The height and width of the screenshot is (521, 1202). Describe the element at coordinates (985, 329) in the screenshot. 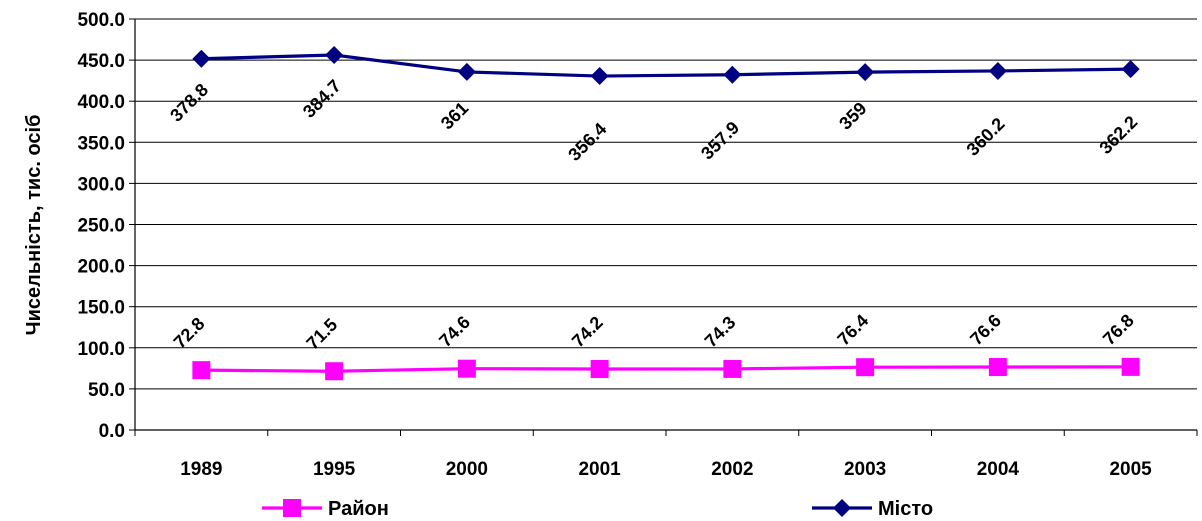

I see `data-label-raion: 76.6` at that location.